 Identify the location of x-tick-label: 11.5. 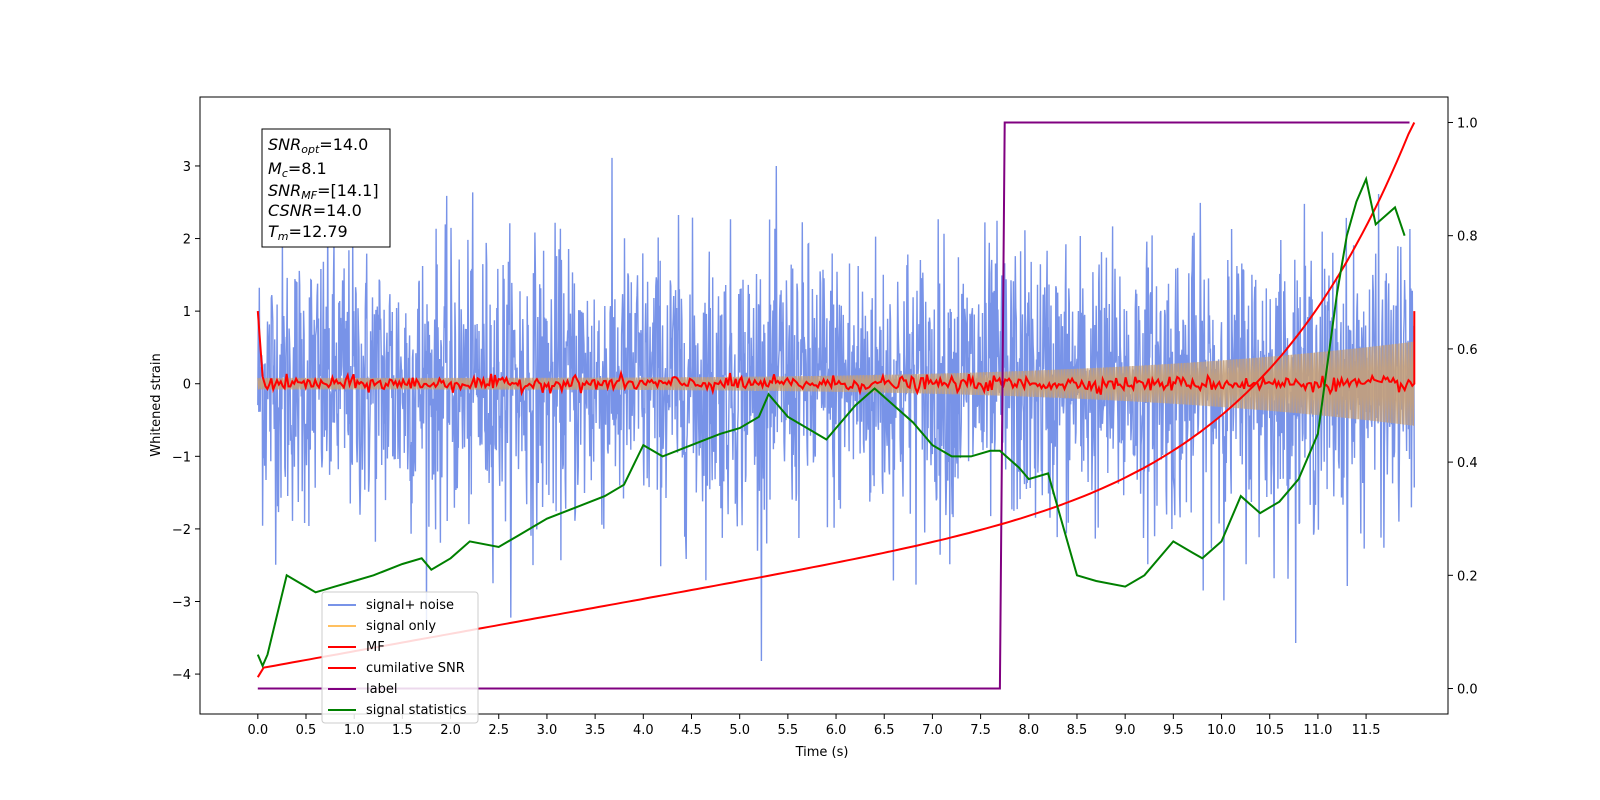
(1366, 730).